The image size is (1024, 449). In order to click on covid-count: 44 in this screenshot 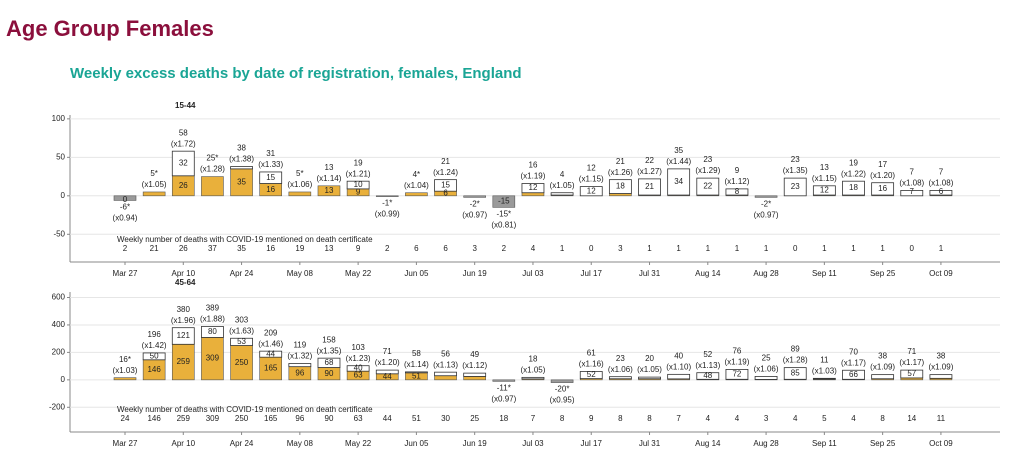, I will do `click(387, 418)`.